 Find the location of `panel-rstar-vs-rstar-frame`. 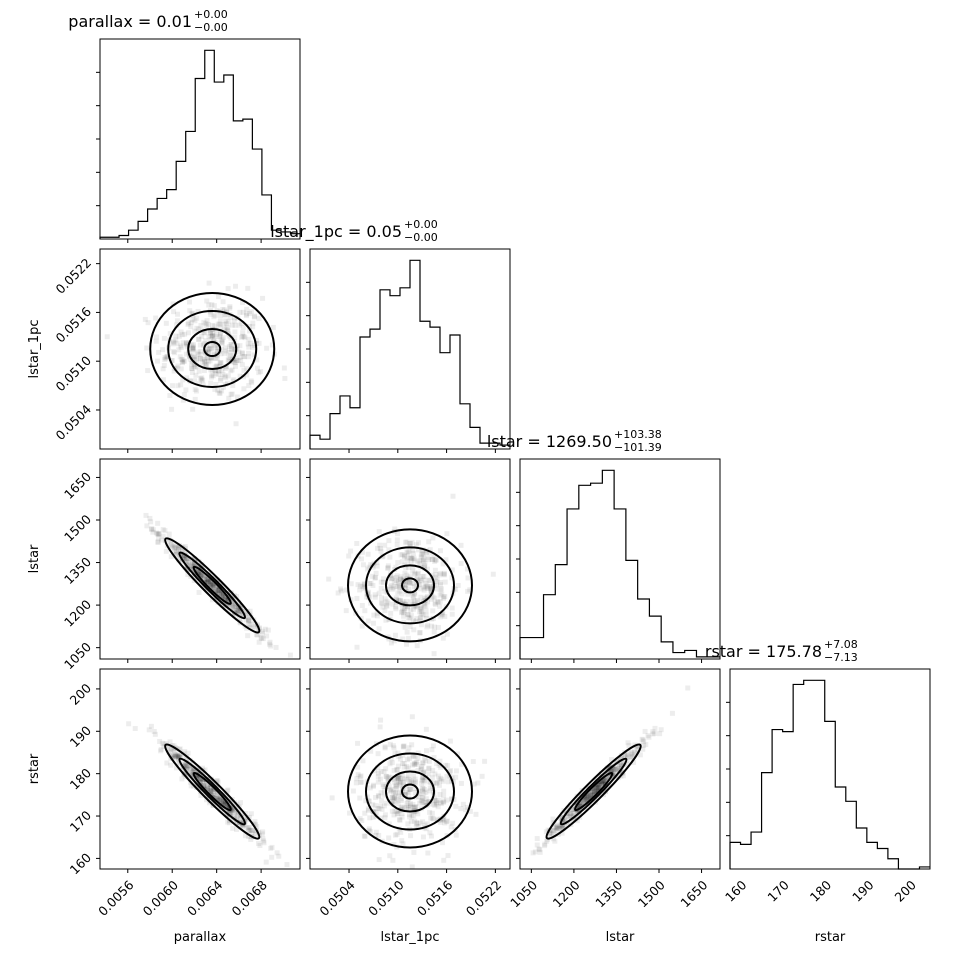

panel-rstar-vs-rstar-frame is located at coordinates (830, 769).